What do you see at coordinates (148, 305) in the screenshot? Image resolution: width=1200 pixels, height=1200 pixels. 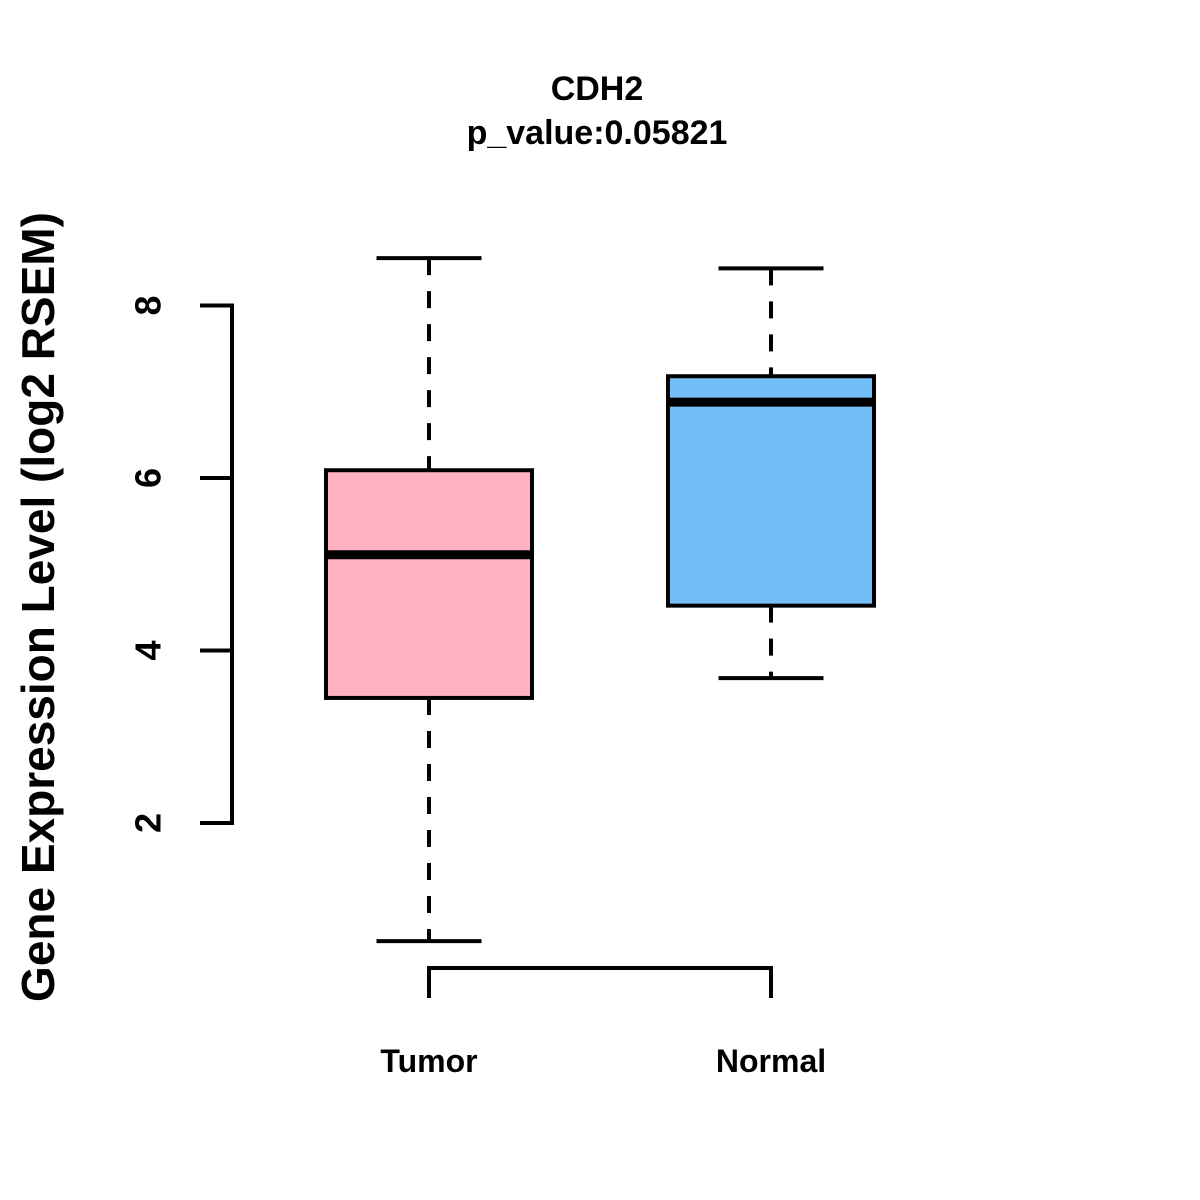 I see `y-tick-label: 8` at bounding box center [148, 305].